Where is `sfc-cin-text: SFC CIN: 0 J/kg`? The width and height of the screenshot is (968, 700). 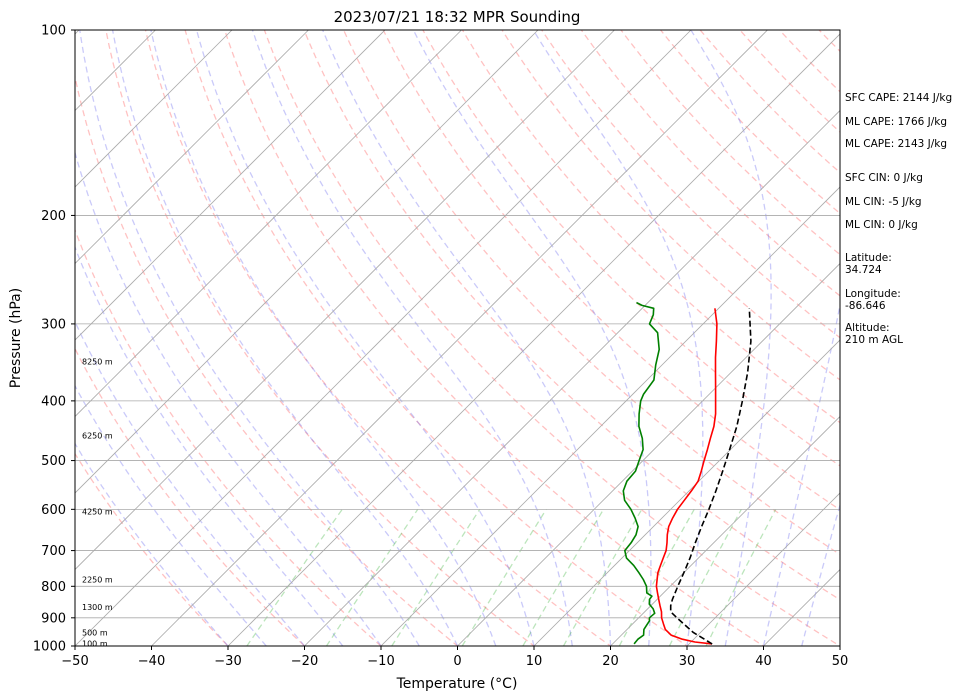 sfc-cin-text: SFC CIN: 0 J/kg is located at coordinates (884, 178).